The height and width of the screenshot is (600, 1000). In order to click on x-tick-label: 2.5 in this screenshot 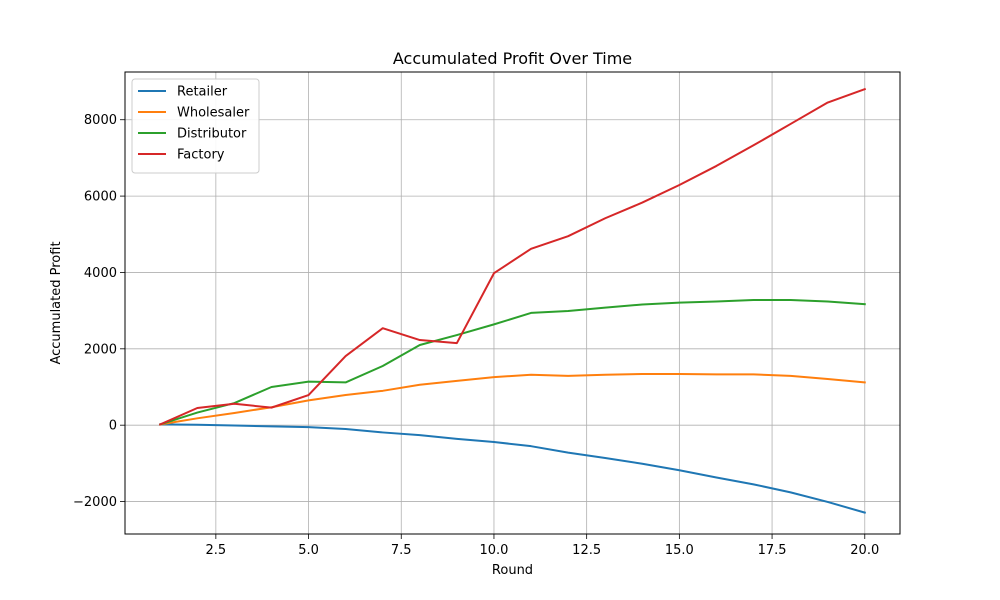, I will do `click(216, 550)`.